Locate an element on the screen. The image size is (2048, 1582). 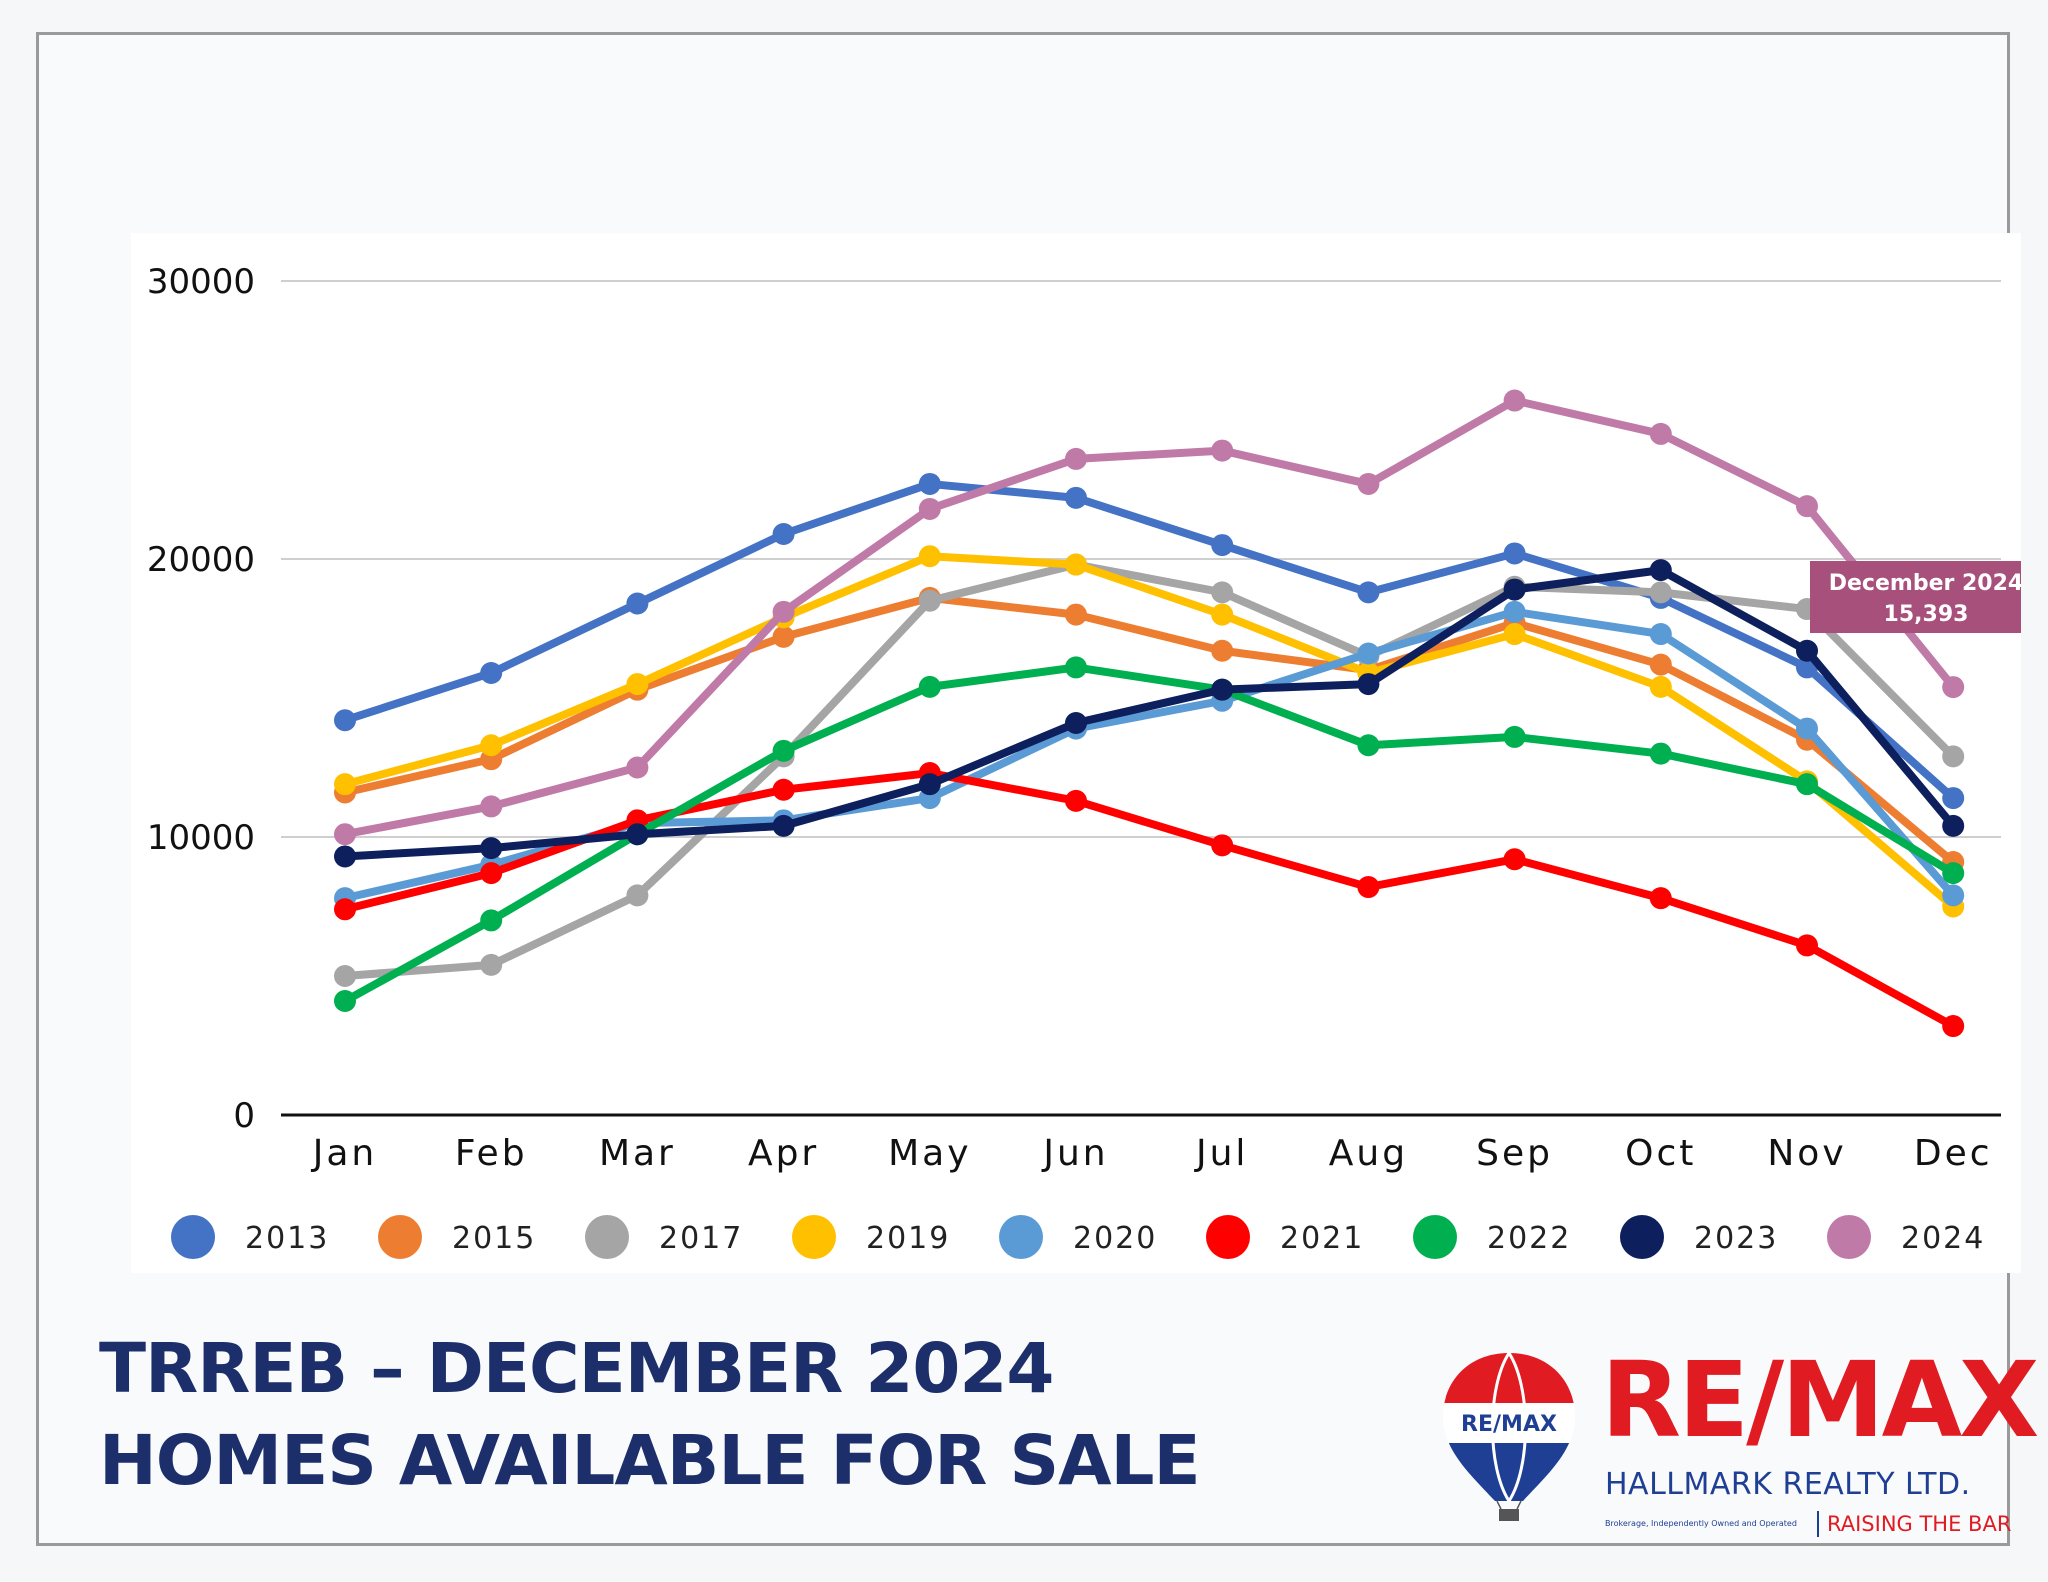
legend-label: 2017 is located at coordinates (701, 1238).